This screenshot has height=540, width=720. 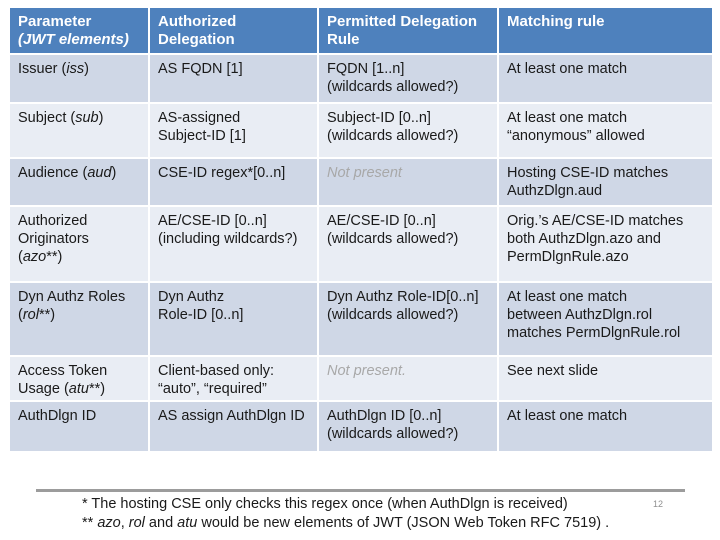 I want to click on table-cell-issuer-parameter: Issuer (iss), so click(x=79, y=78).